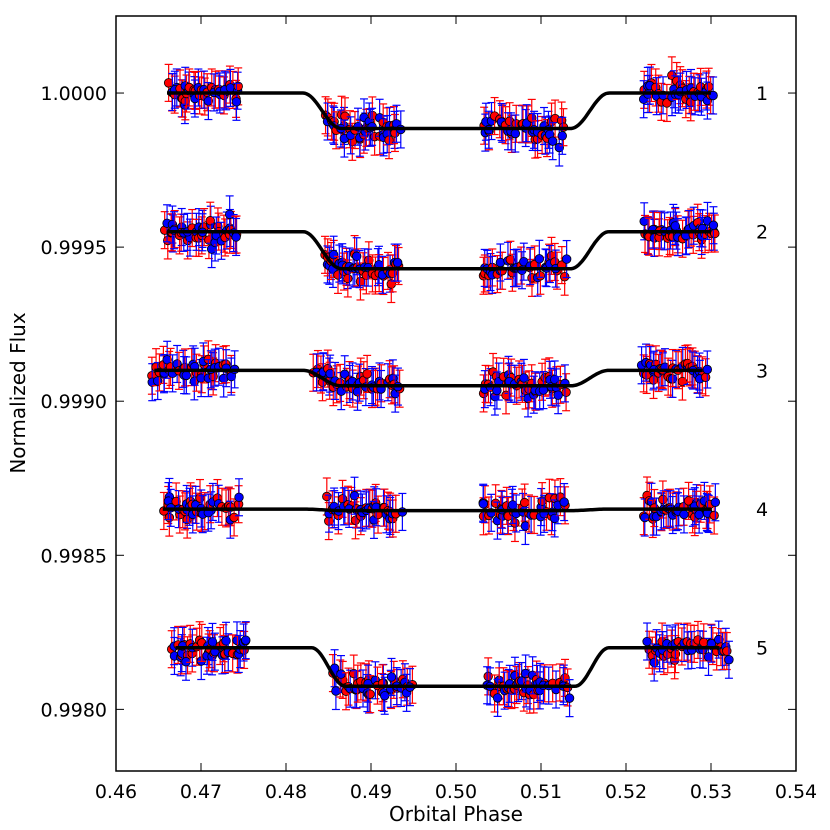  Describe the element at coordinates (626, 792) in the screenshot. I see `x-tick-label: 0.52` at that location.